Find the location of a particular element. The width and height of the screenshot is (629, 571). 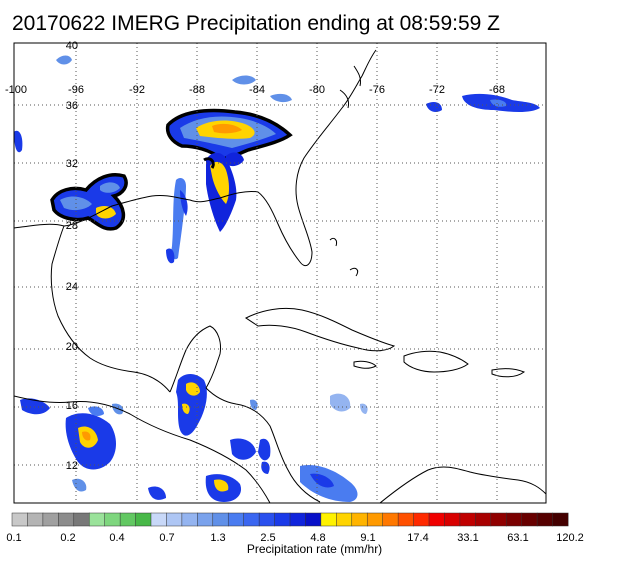

lat-label: 40 is located at coordinates (72, 46).